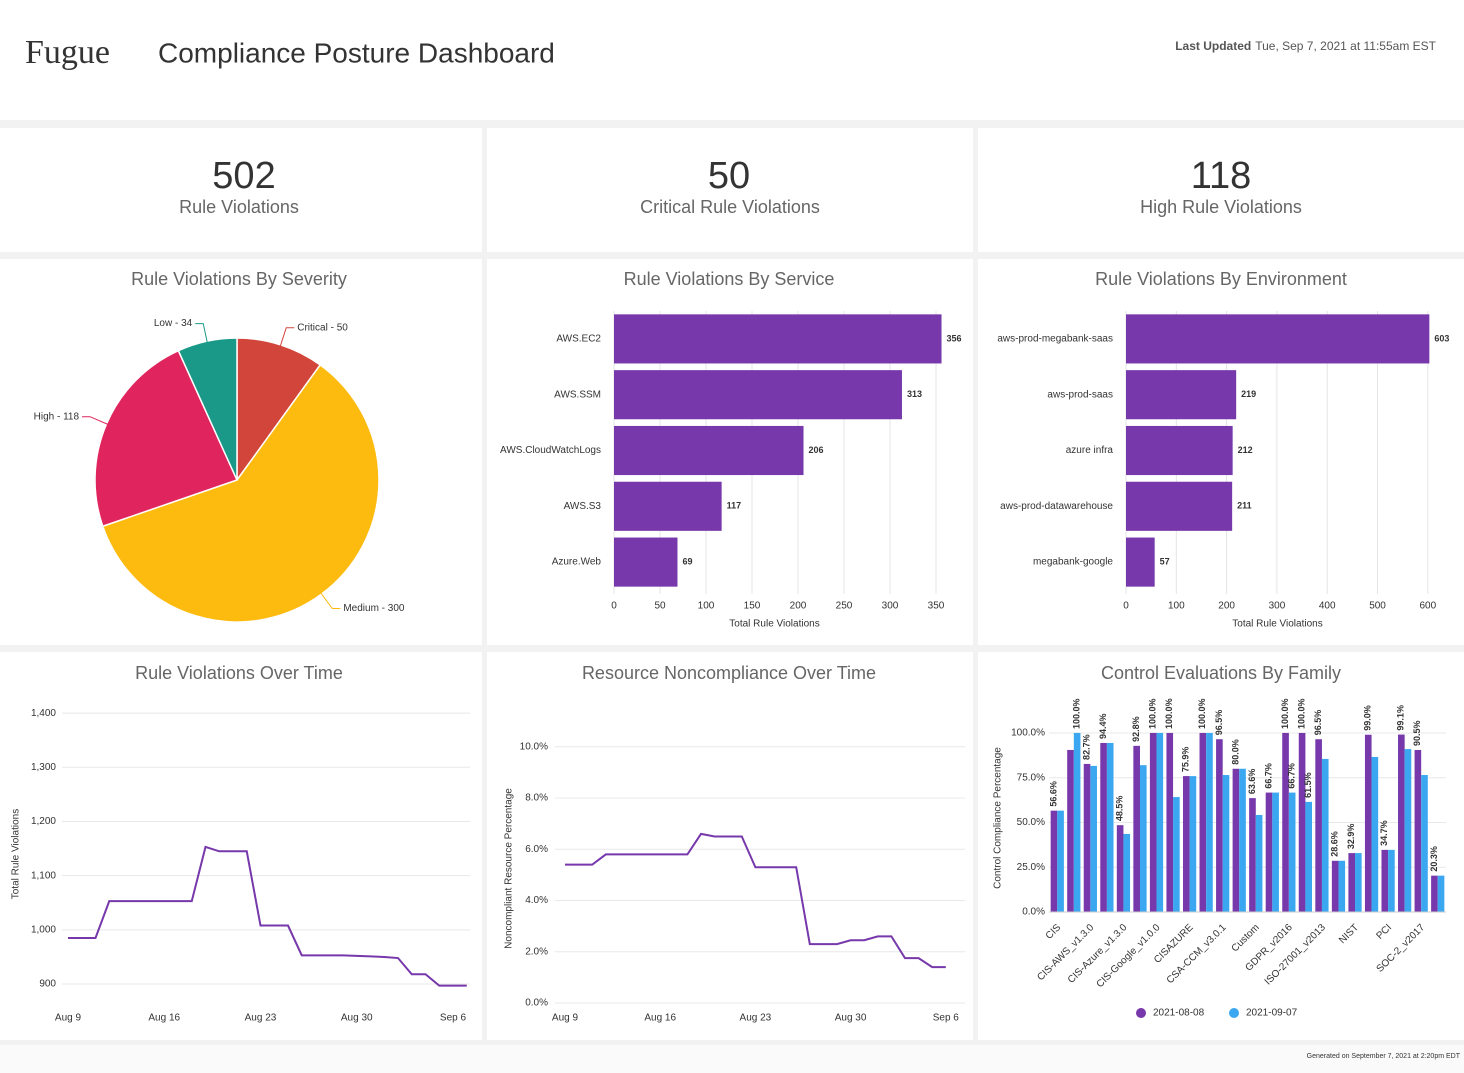 The width and height of the screenshot is (1464, 1073). I want to click on chart-title: Rule Violations By Severity, so click(239, 279).